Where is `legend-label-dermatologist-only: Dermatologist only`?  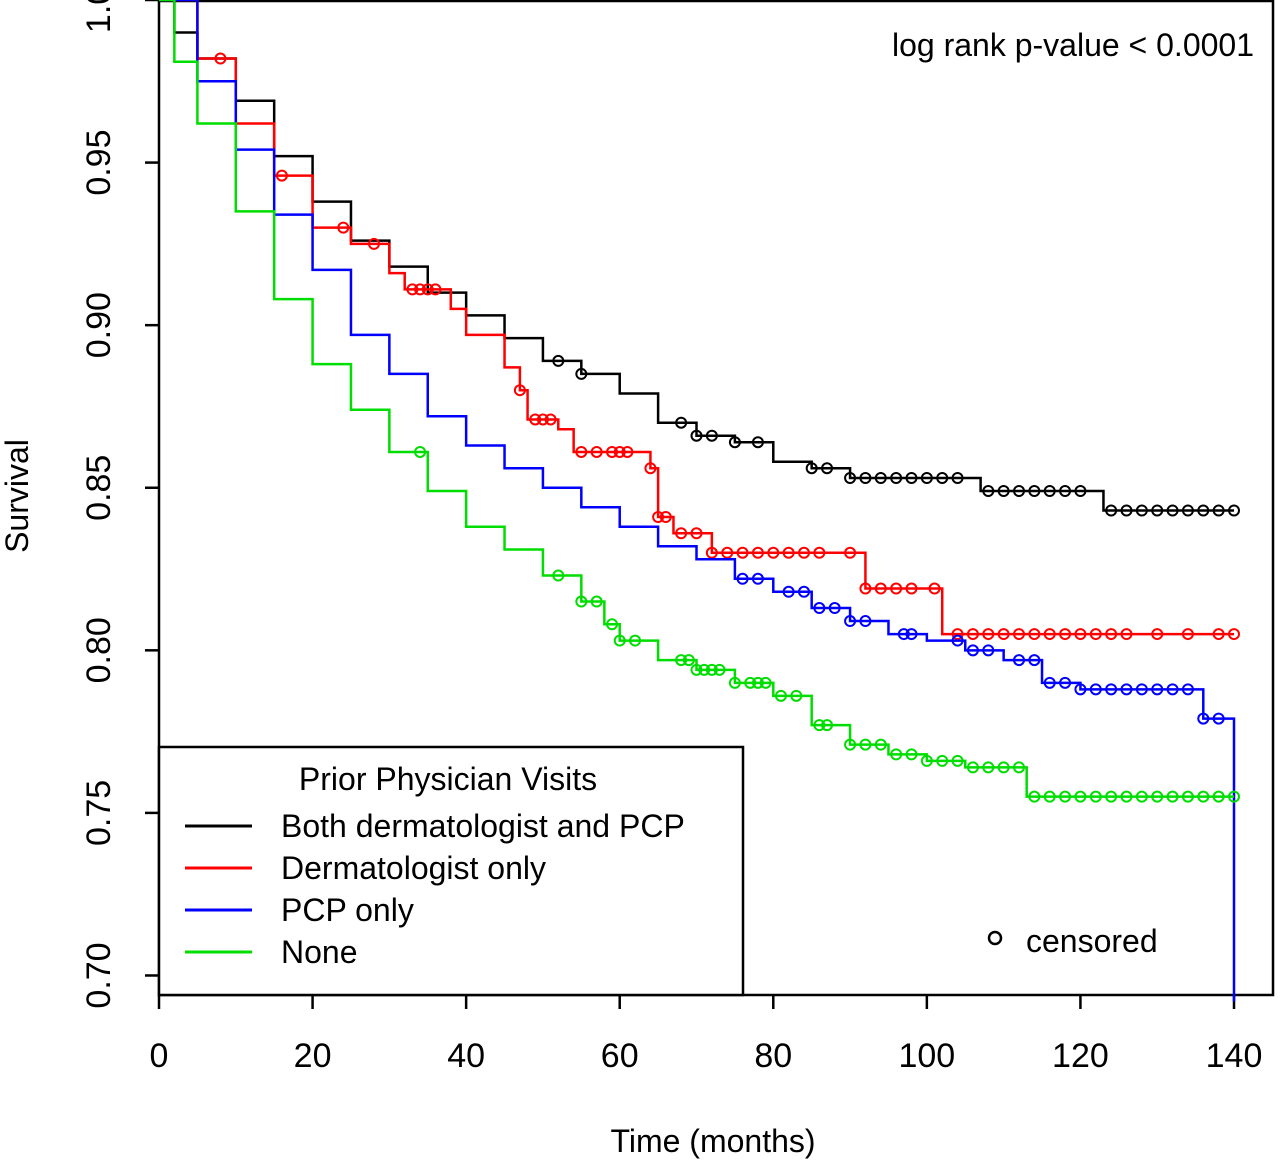 legend-label-dermatologist-only: Dermatologist only is located at coordinates (413, 868).